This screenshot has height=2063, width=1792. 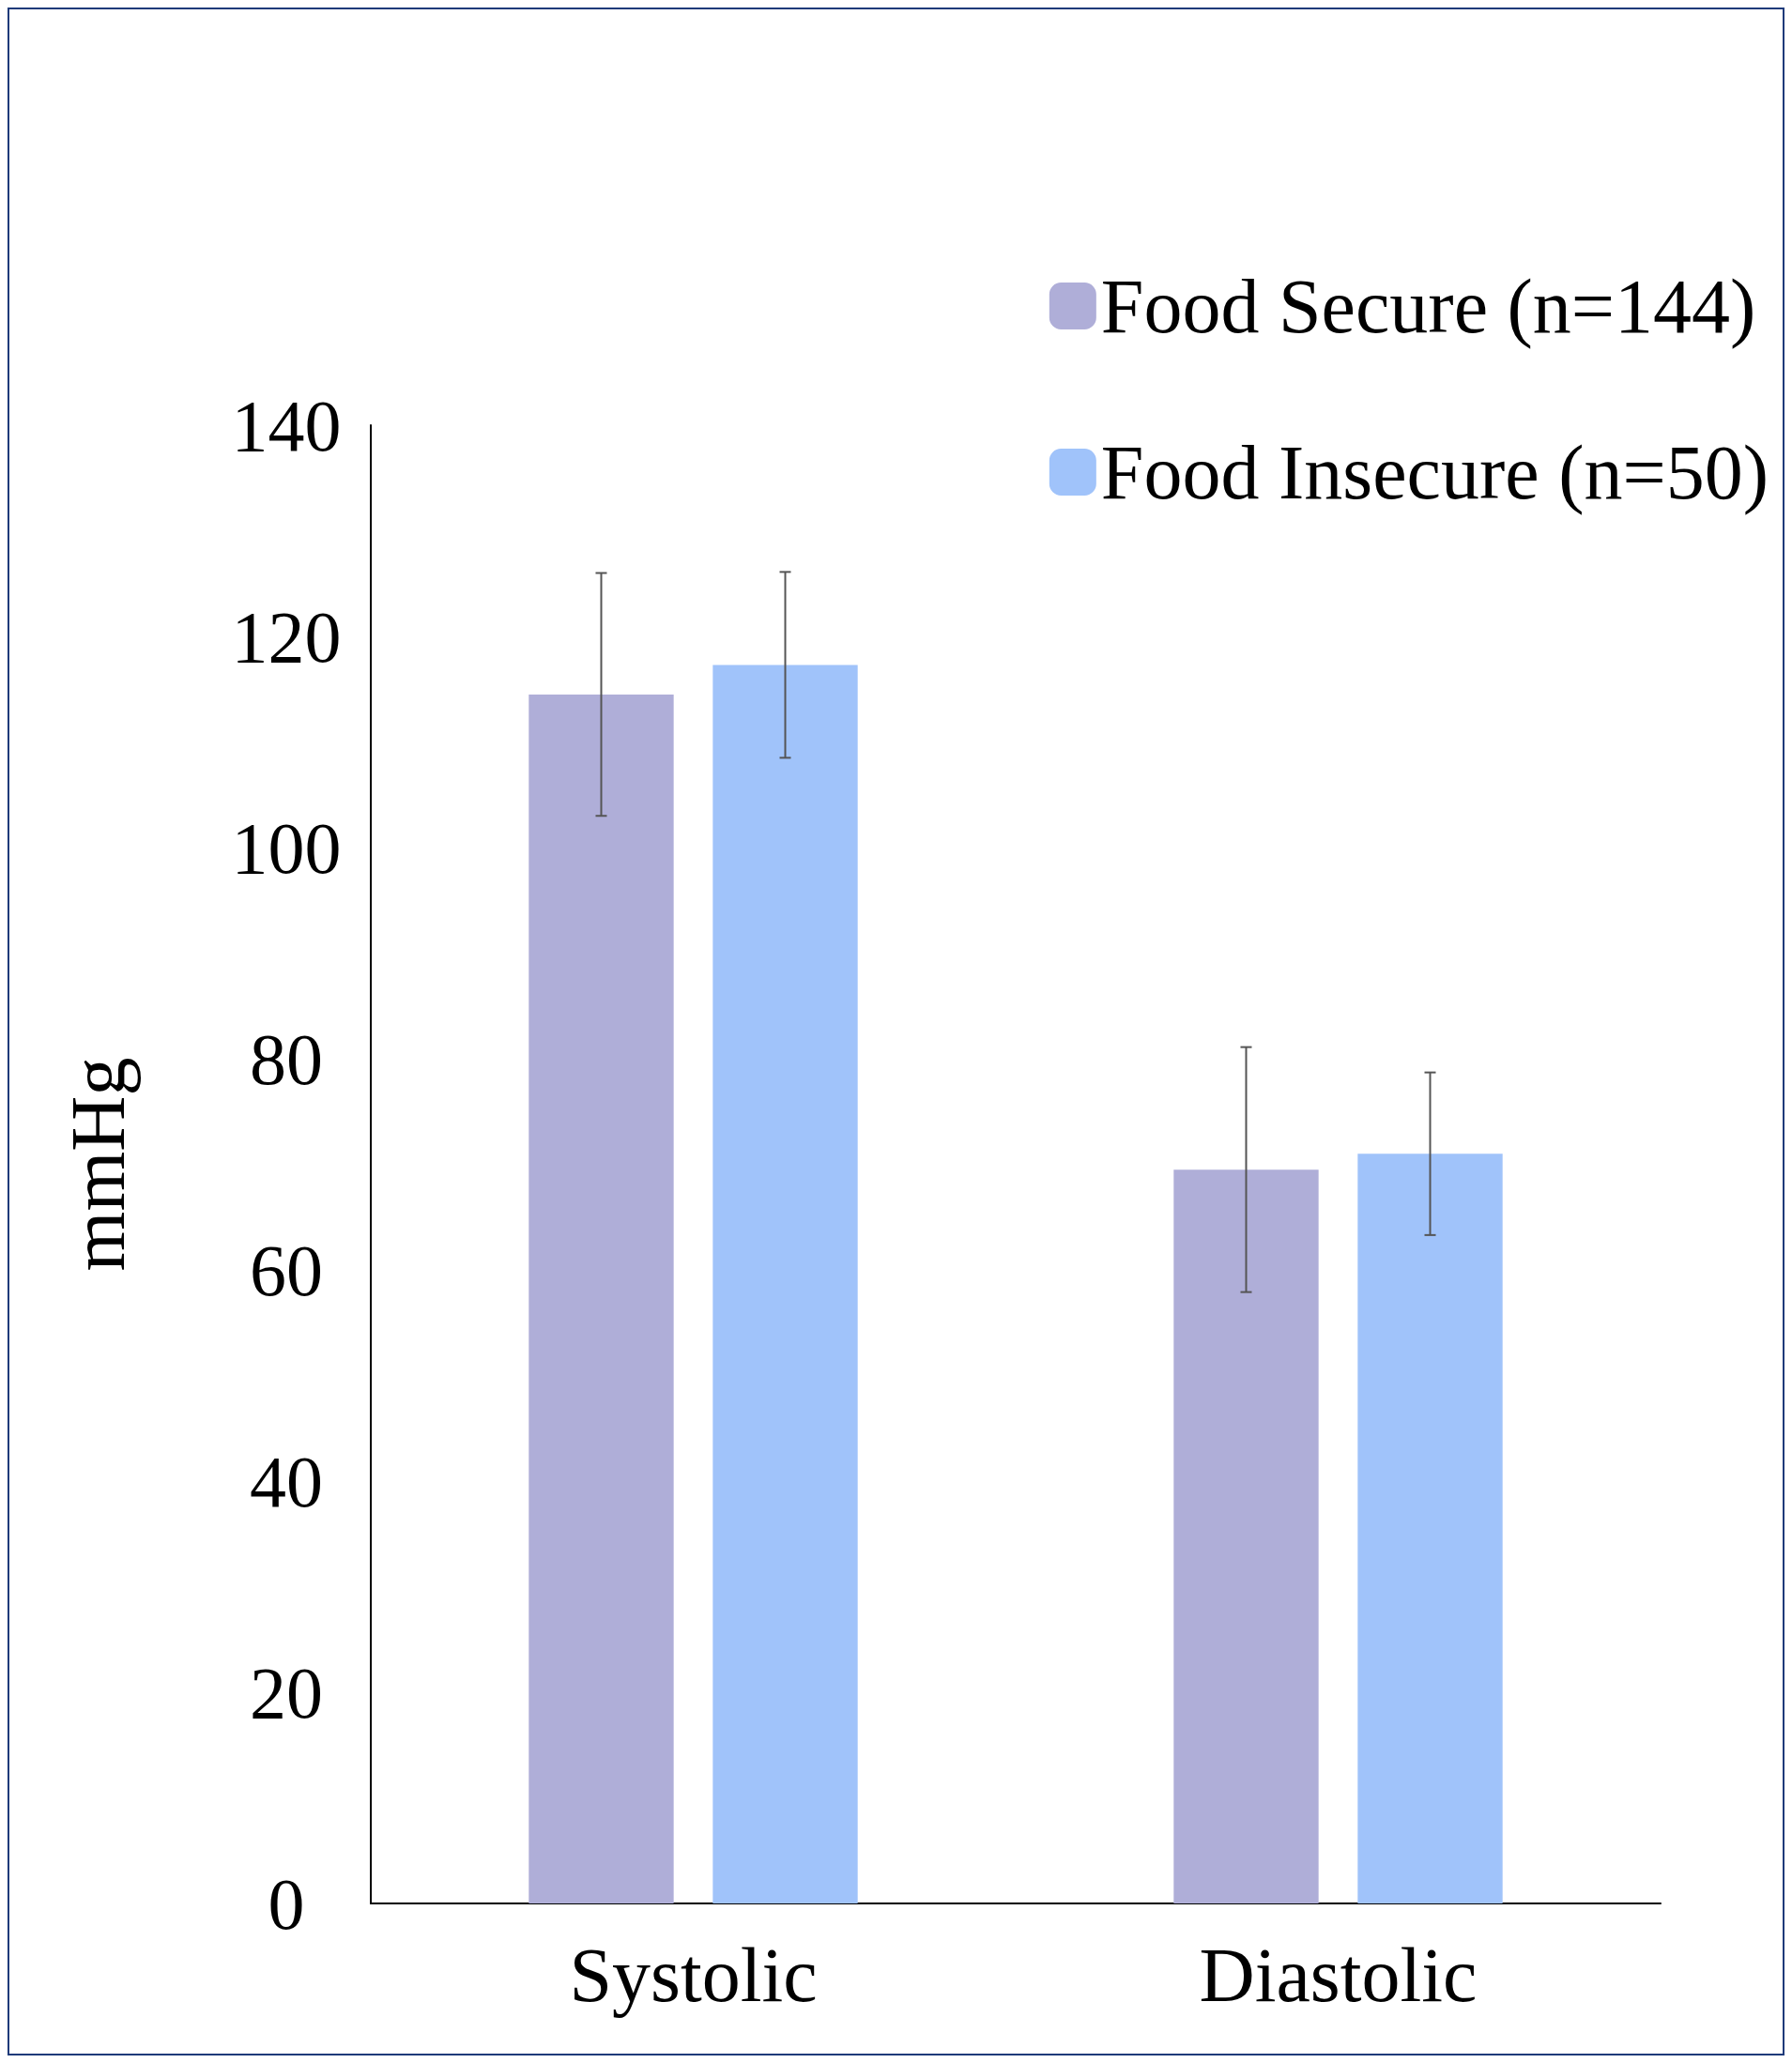 What do you see at coordinates (286, 1481) in the screenshot?
I see `y-tick-label: 40` at bounding box center [286, 1481].